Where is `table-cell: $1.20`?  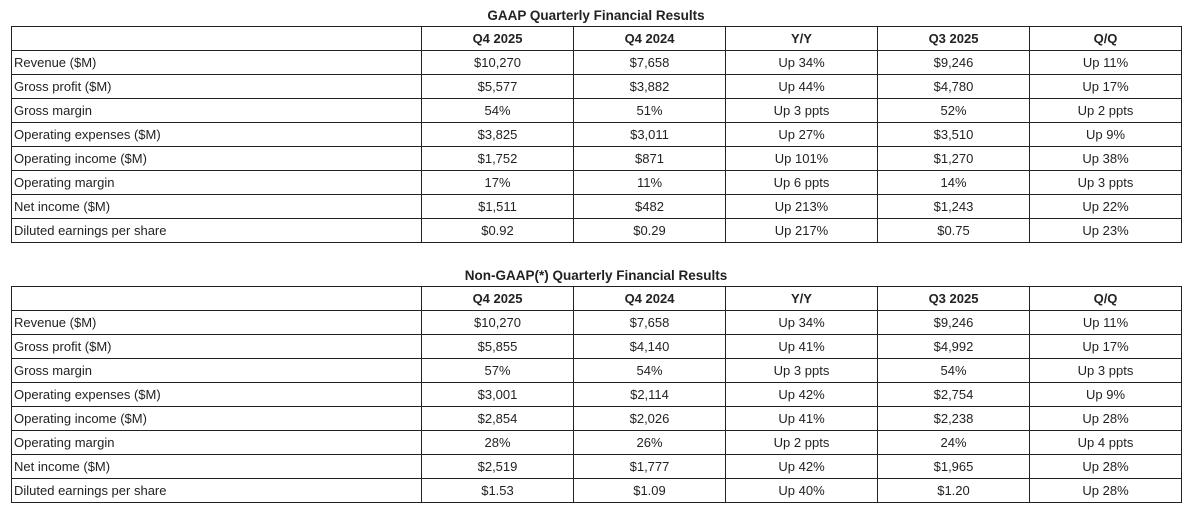 table-cell: $1.20 is located at coordinates (953, 490).